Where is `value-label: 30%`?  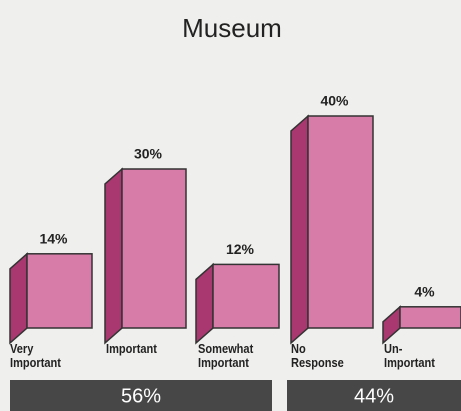
value-label: 30% is located at coordinates (148, 154).